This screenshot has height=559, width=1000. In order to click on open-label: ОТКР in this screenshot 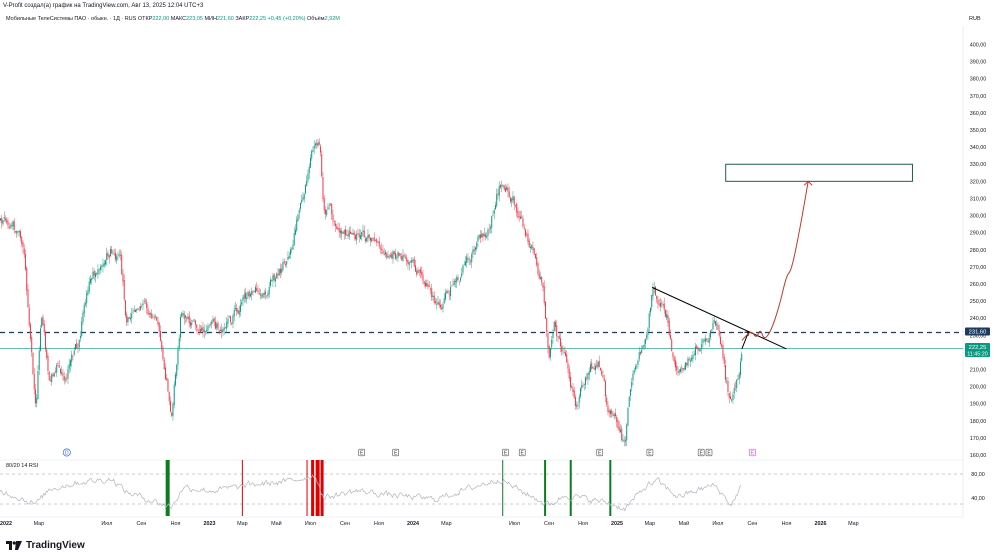, I will do `click(145, 19)`.